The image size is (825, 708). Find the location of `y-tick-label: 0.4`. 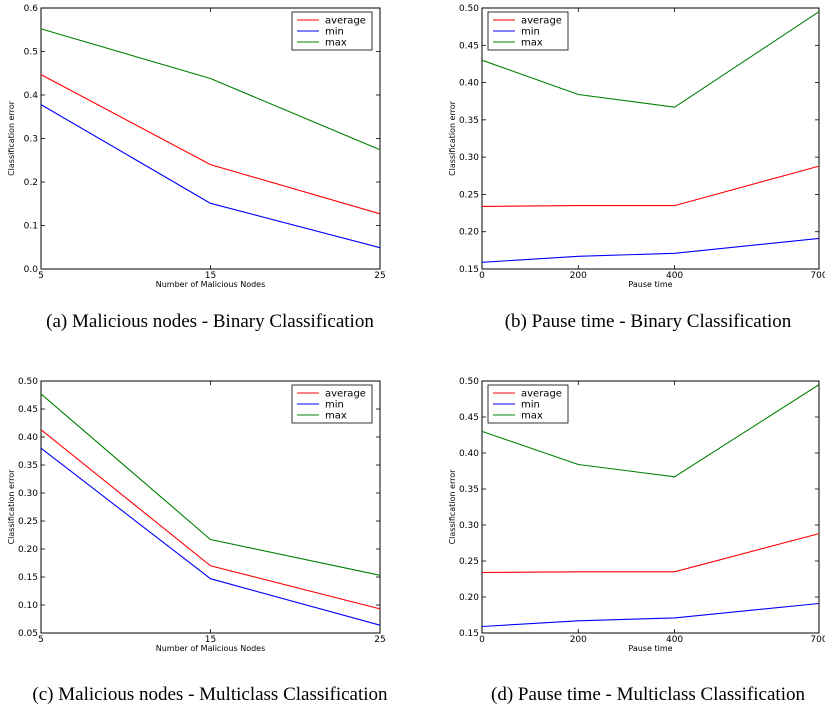

y-tick-label: 0.4 is located at coordinates (31, 96).